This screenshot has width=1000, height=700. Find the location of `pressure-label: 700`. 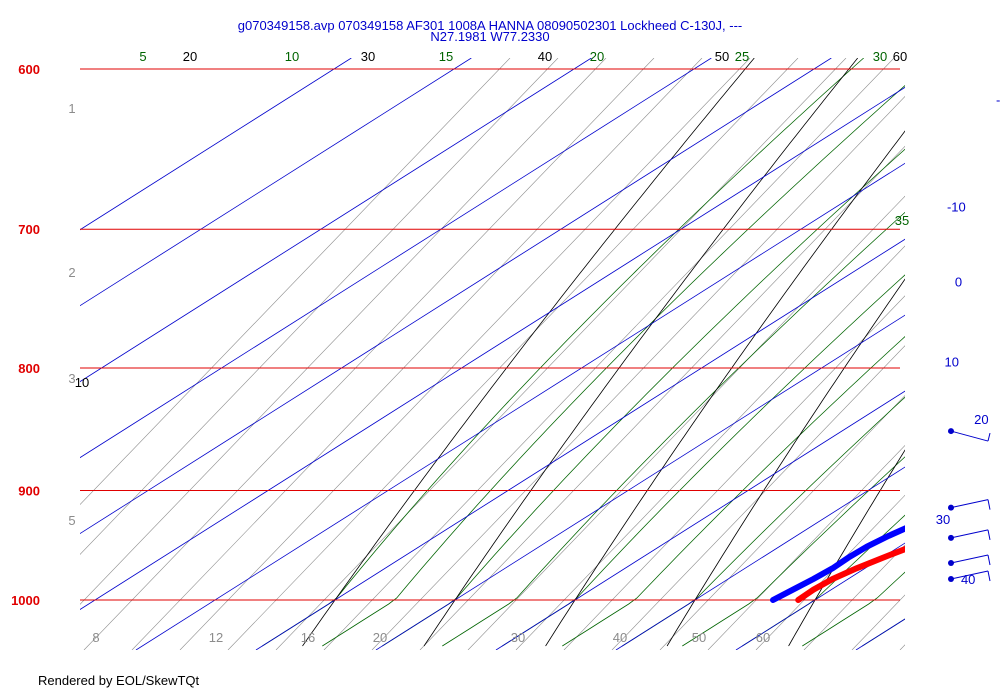

pressure-label: 700 is located at coordinates (29, 229).